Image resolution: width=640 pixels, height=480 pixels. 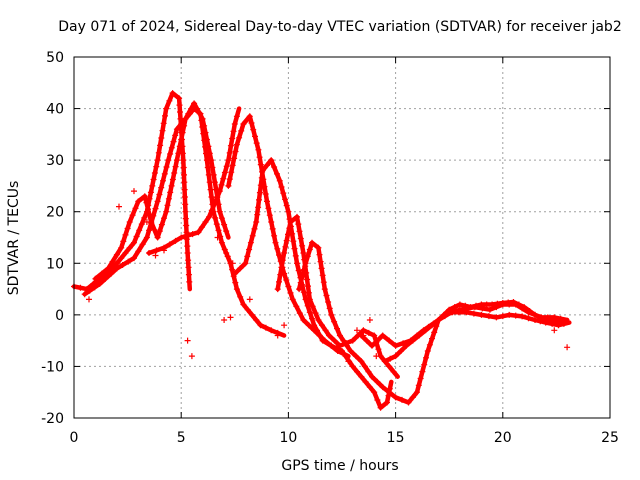 What do you see at coordinates (55, 161) in the screenshot?
I see `y-tick-label: 30` at bounding box center [55, 161].